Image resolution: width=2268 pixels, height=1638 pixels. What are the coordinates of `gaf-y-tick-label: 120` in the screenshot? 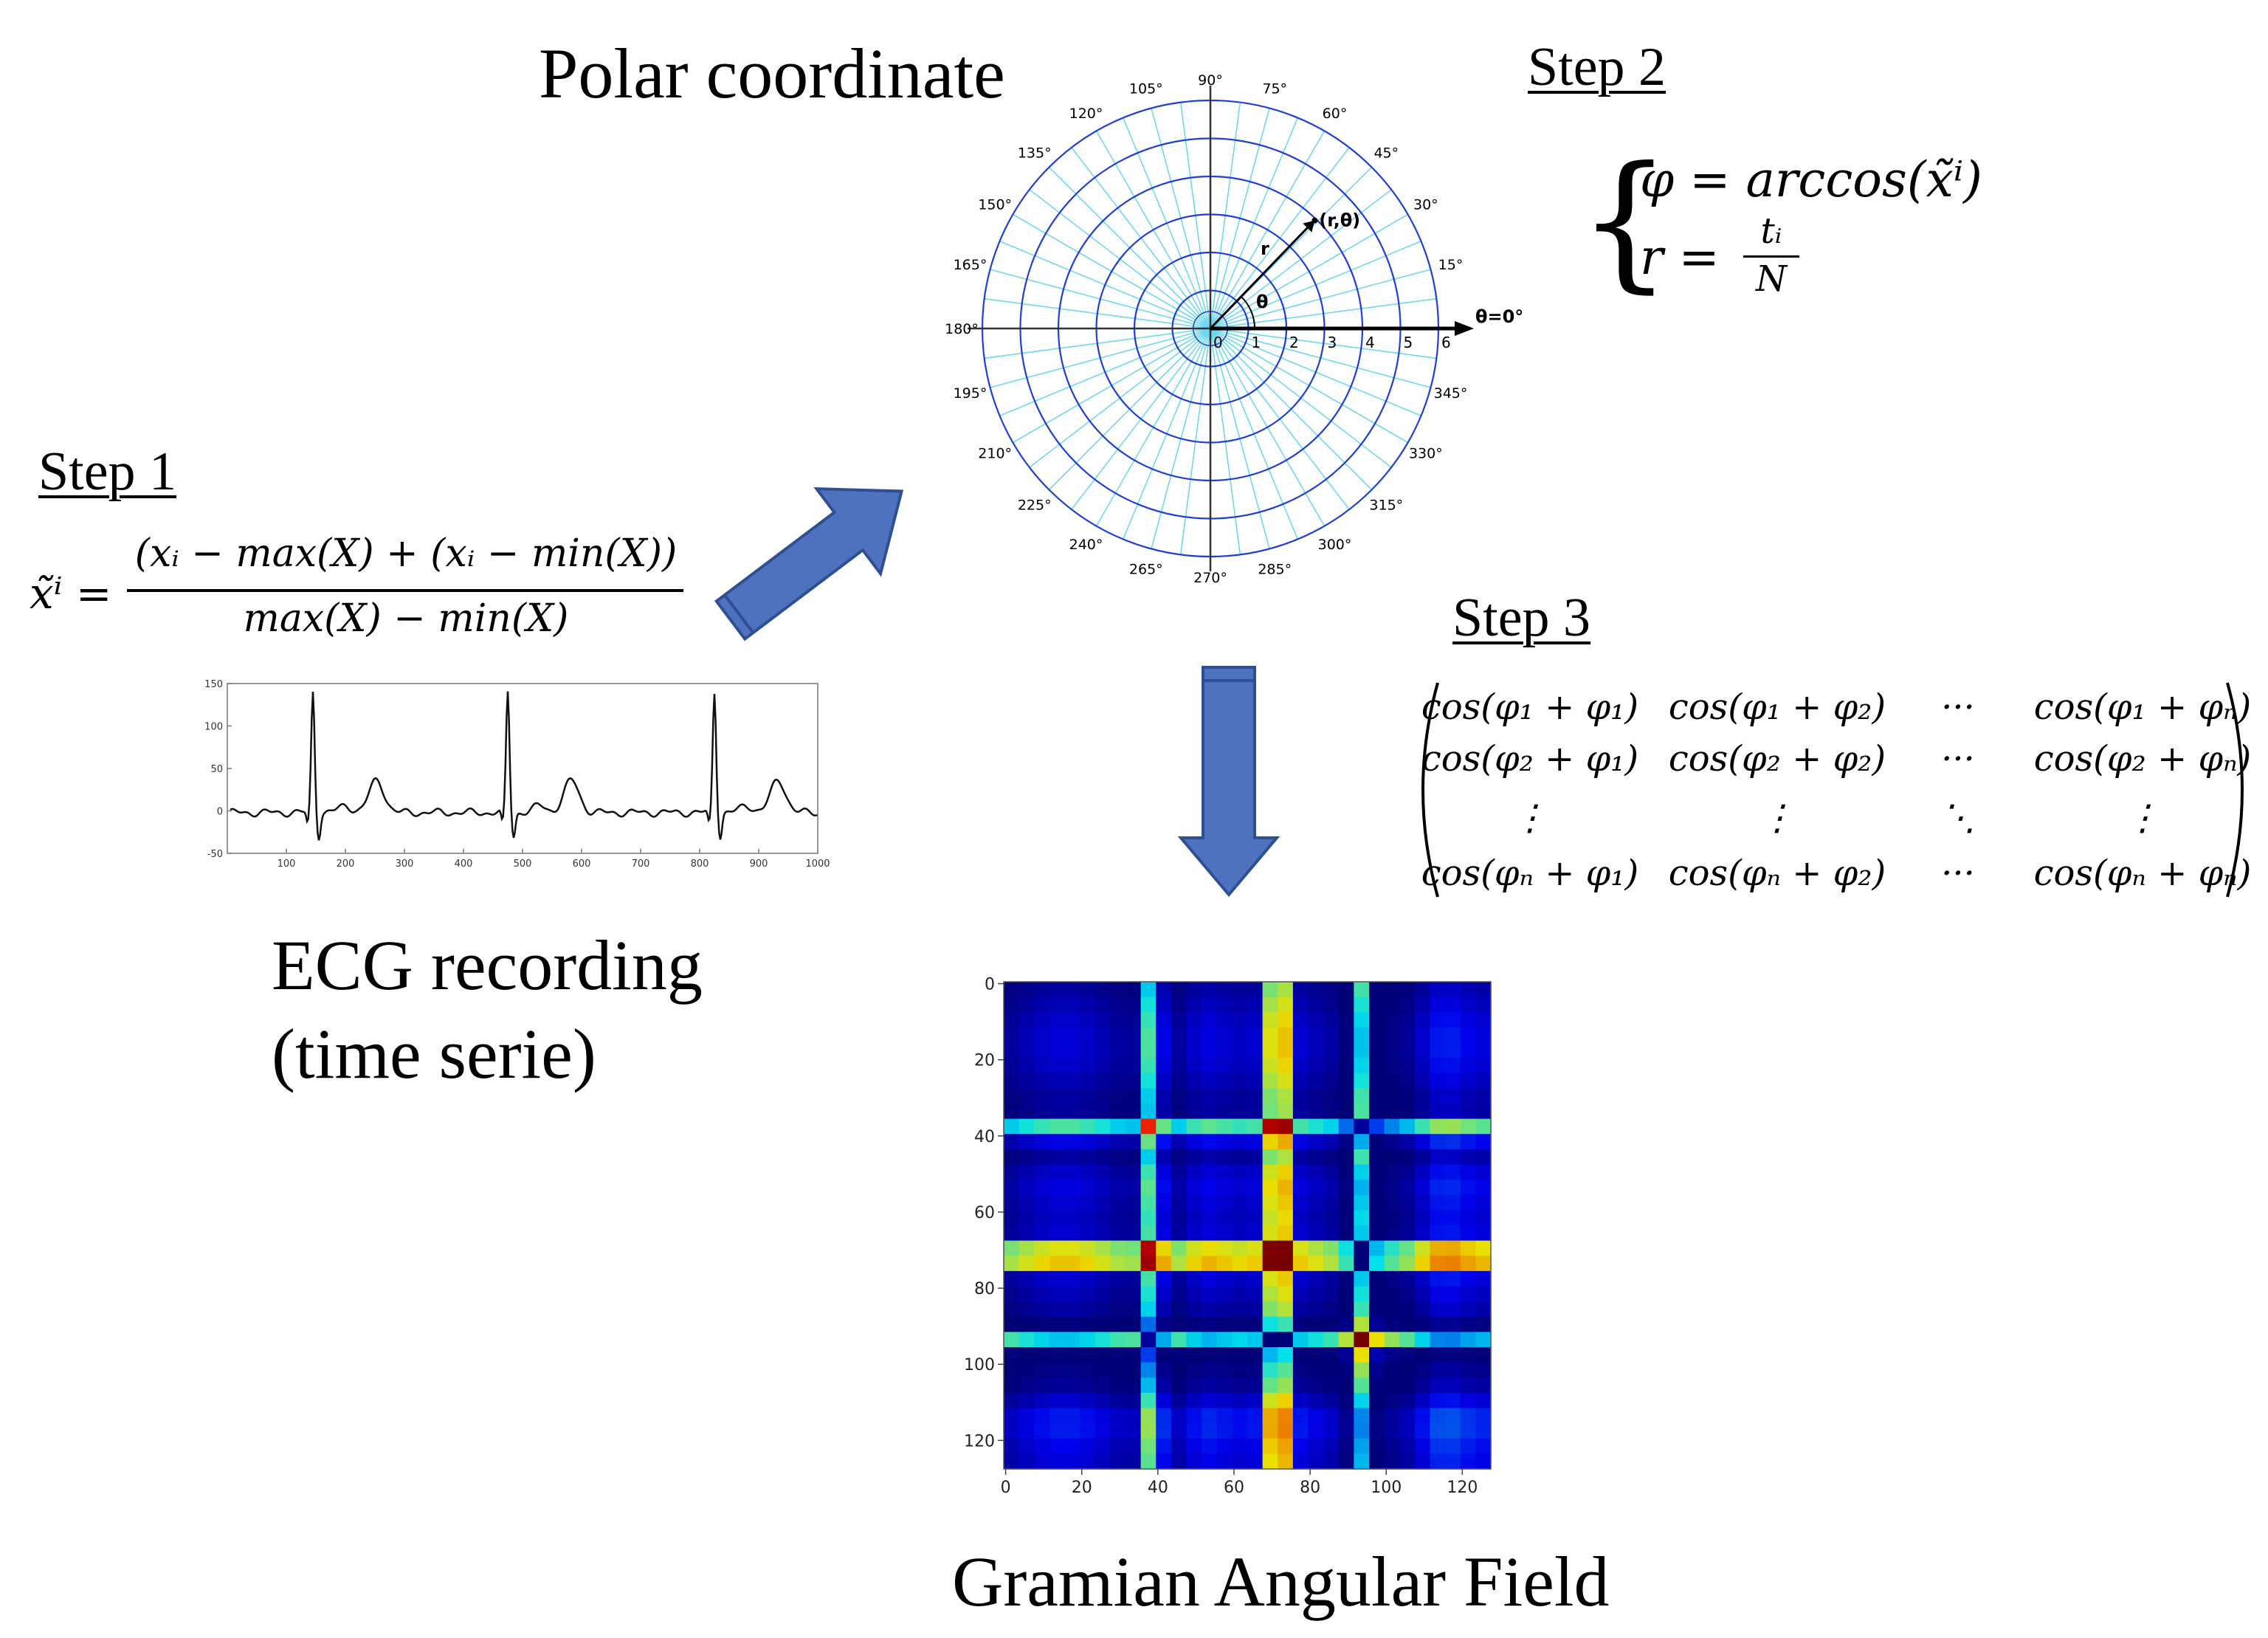 It's located at (979, 1441).